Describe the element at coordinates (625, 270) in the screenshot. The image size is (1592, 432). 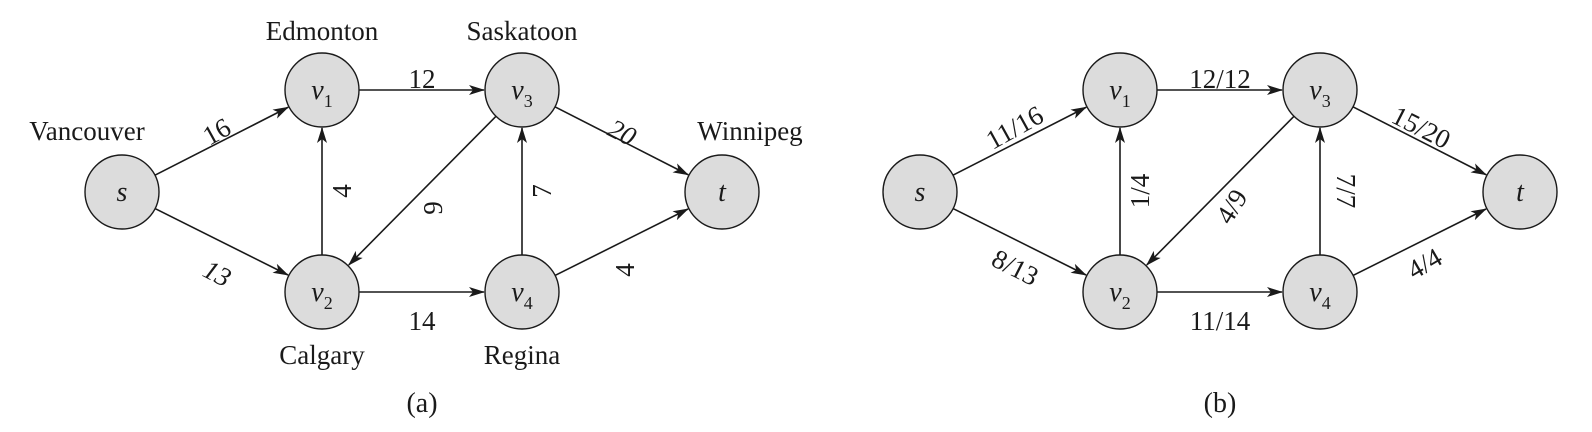
I see `edge-label-v4-t: 4` at that location.